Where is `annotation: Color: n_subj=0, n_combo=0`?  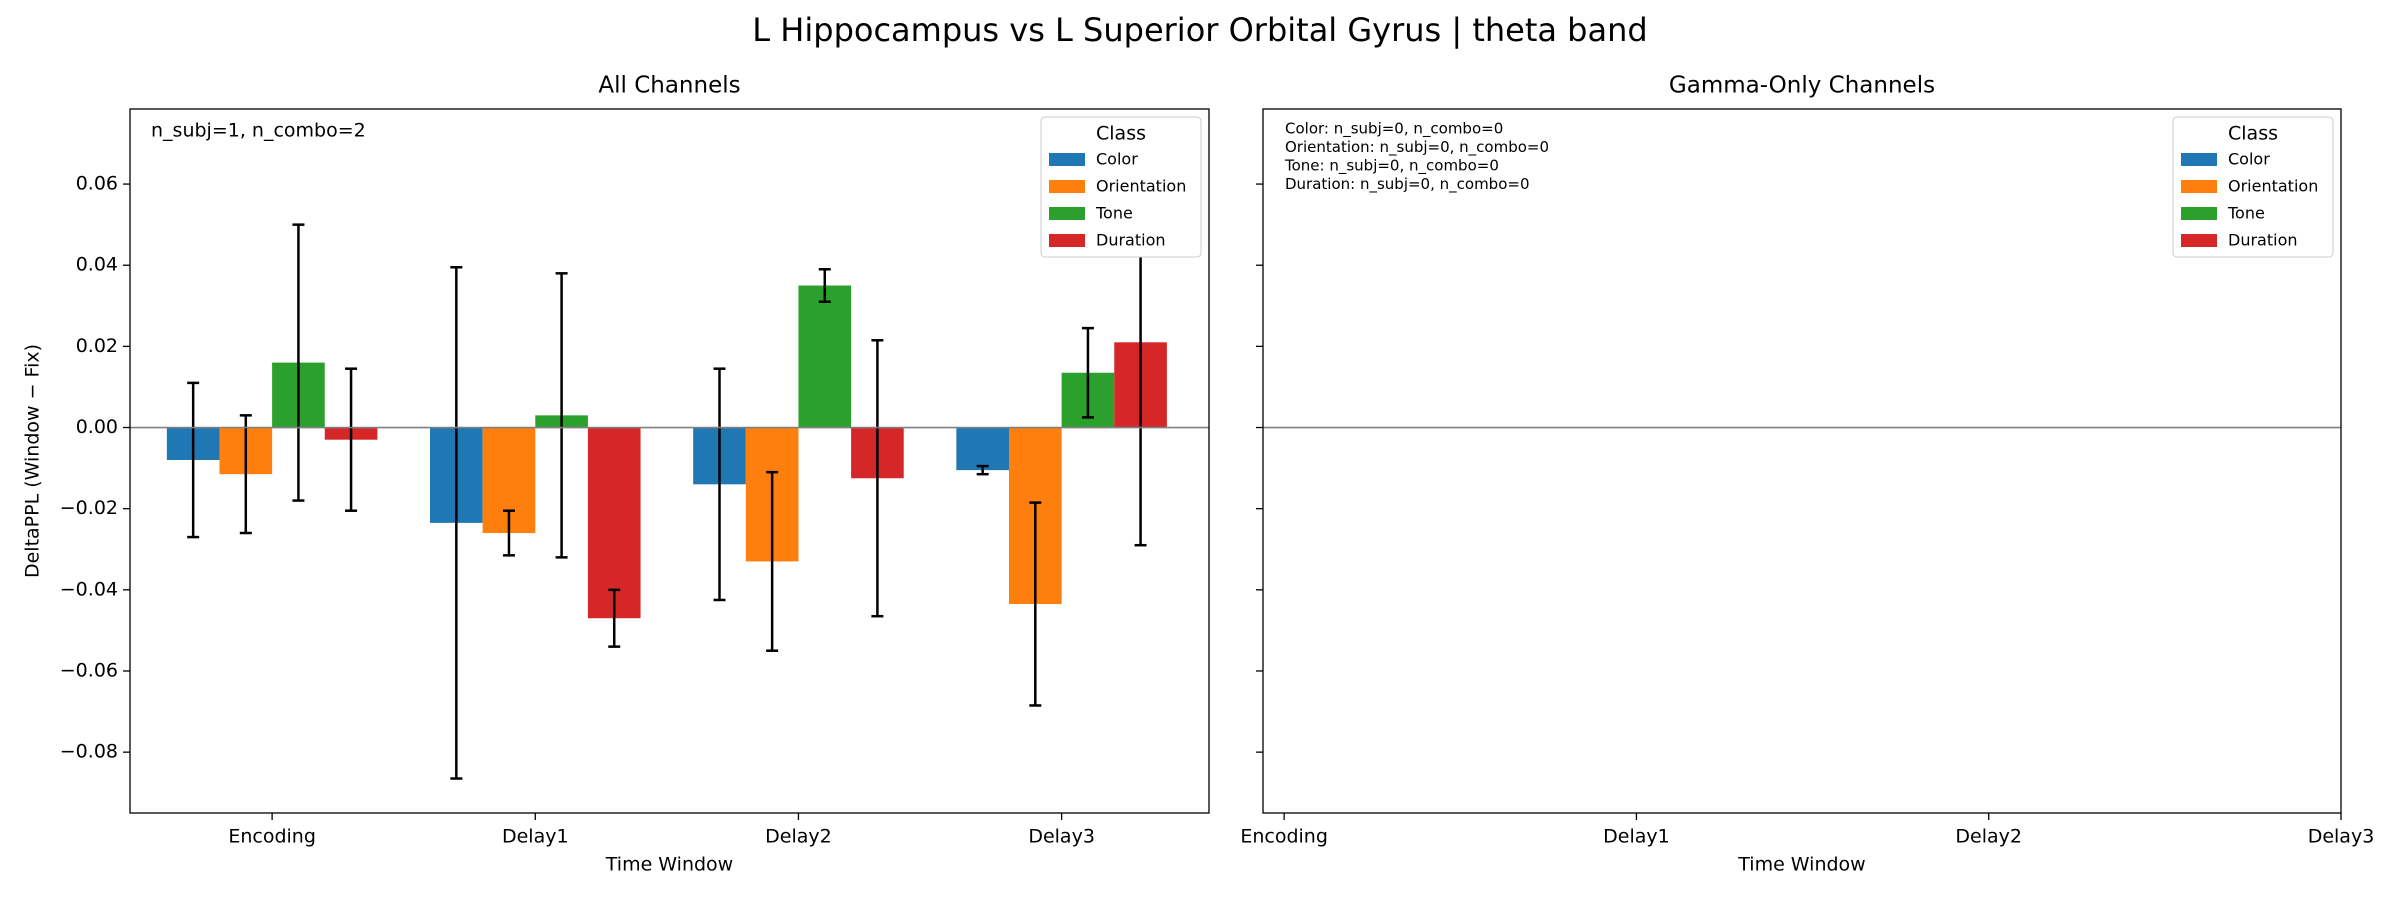
annotation: Color: n_subj=0, n_combo=0 is located at coordinates (1394, 129).